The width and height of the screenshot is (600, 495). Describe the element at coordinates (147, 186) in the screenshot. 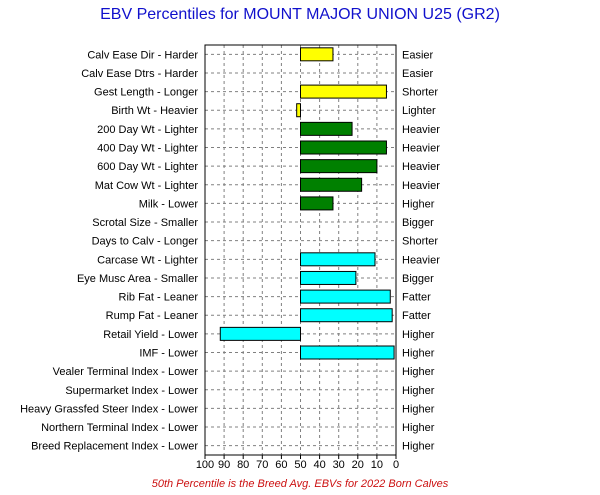

I see `category-label-left: Mat Cow Wt - Lighter` at that location.